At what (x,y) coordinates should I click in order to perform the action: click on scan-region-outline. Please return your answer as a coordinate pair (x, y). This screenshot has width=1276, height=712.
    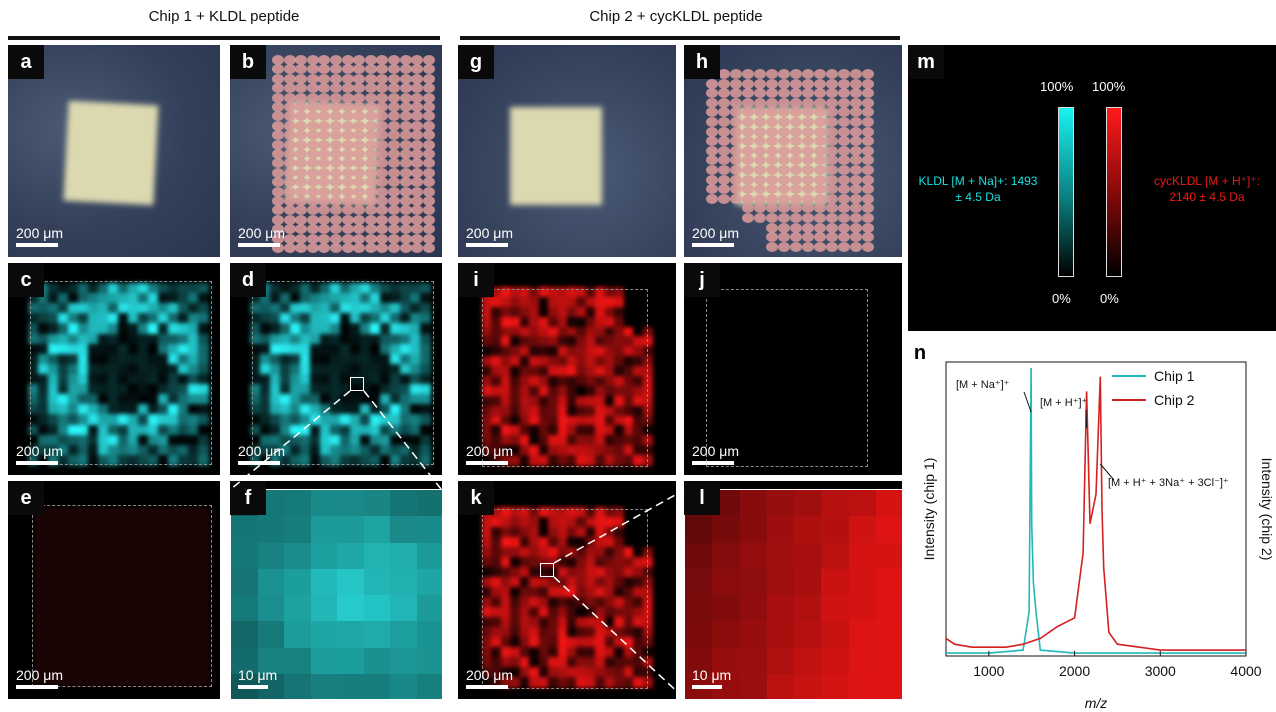
    Looking at the image, I should click on (565, 378).